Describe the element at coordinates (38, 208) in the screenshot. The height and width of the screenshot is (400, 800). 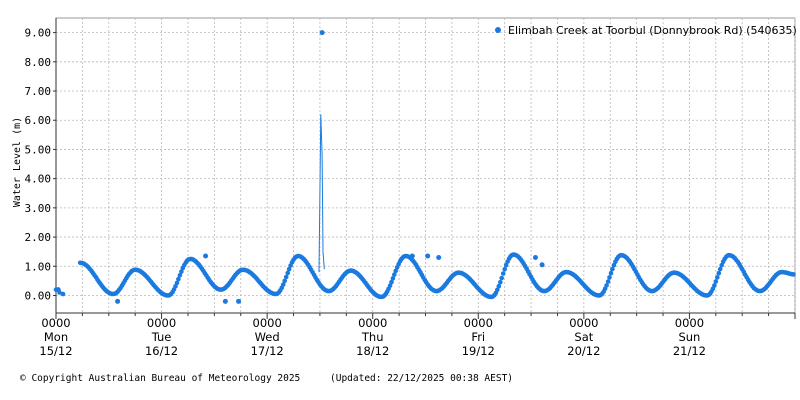
I see `y-tick-label: 3.00` at that location.